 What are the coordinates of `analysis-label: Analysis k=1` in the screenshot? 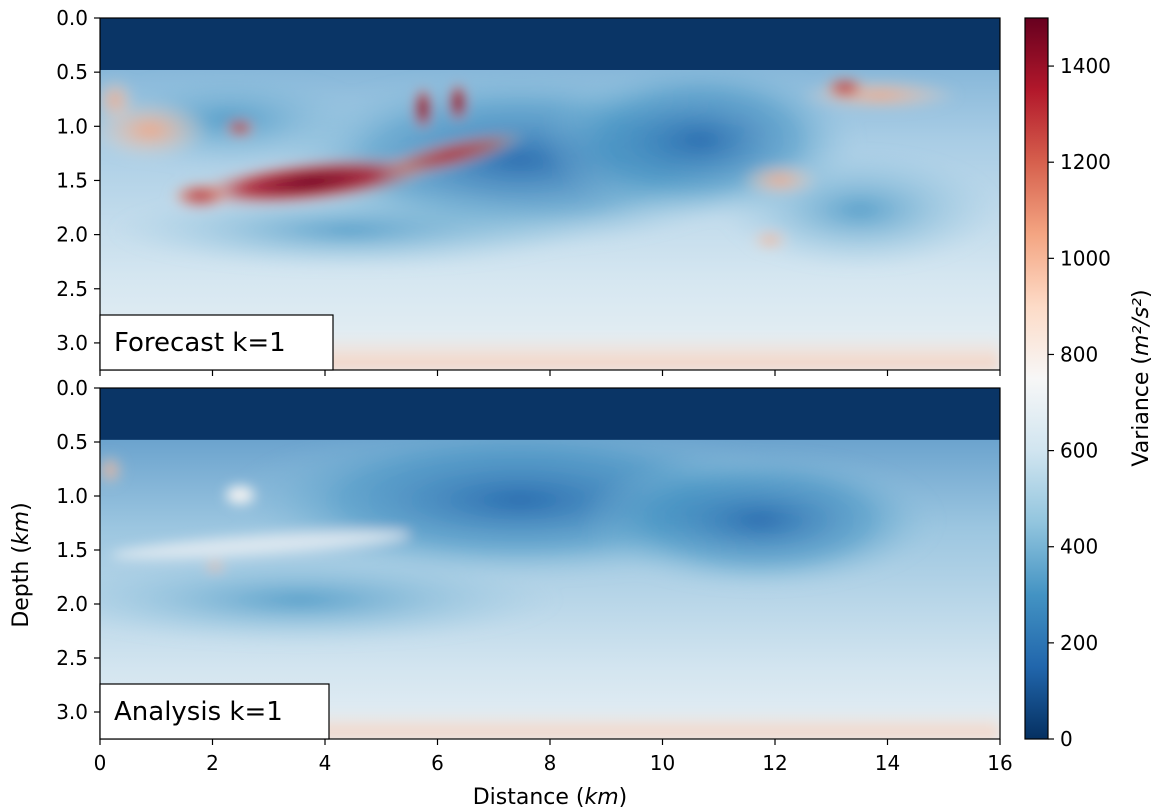 It's located at (198, 712).